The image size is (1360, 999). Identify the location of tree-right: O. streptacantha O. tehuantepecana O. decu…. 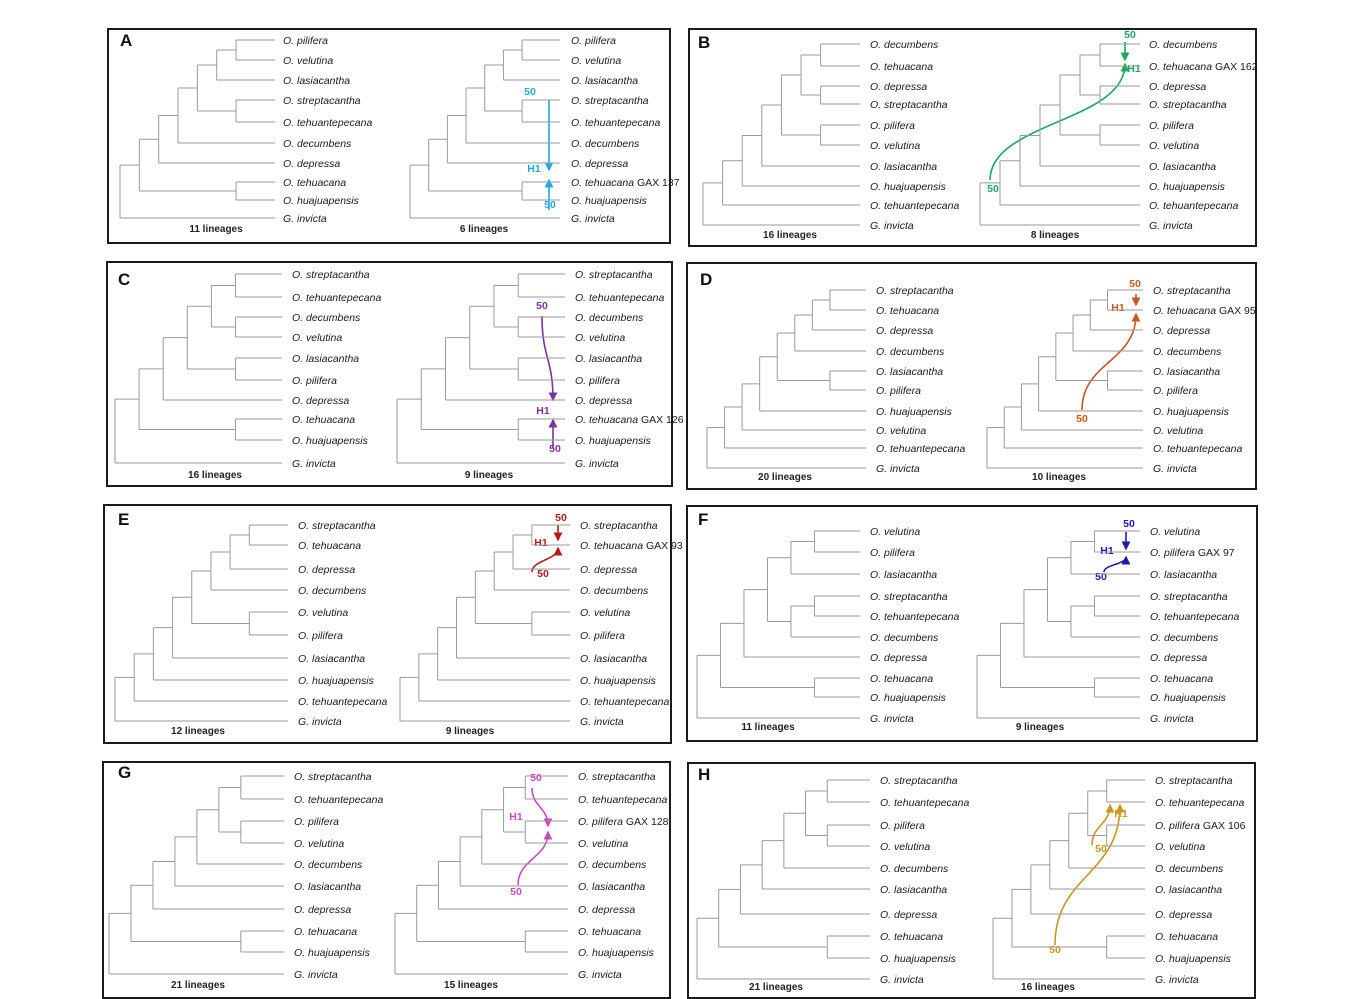
(540, 369).